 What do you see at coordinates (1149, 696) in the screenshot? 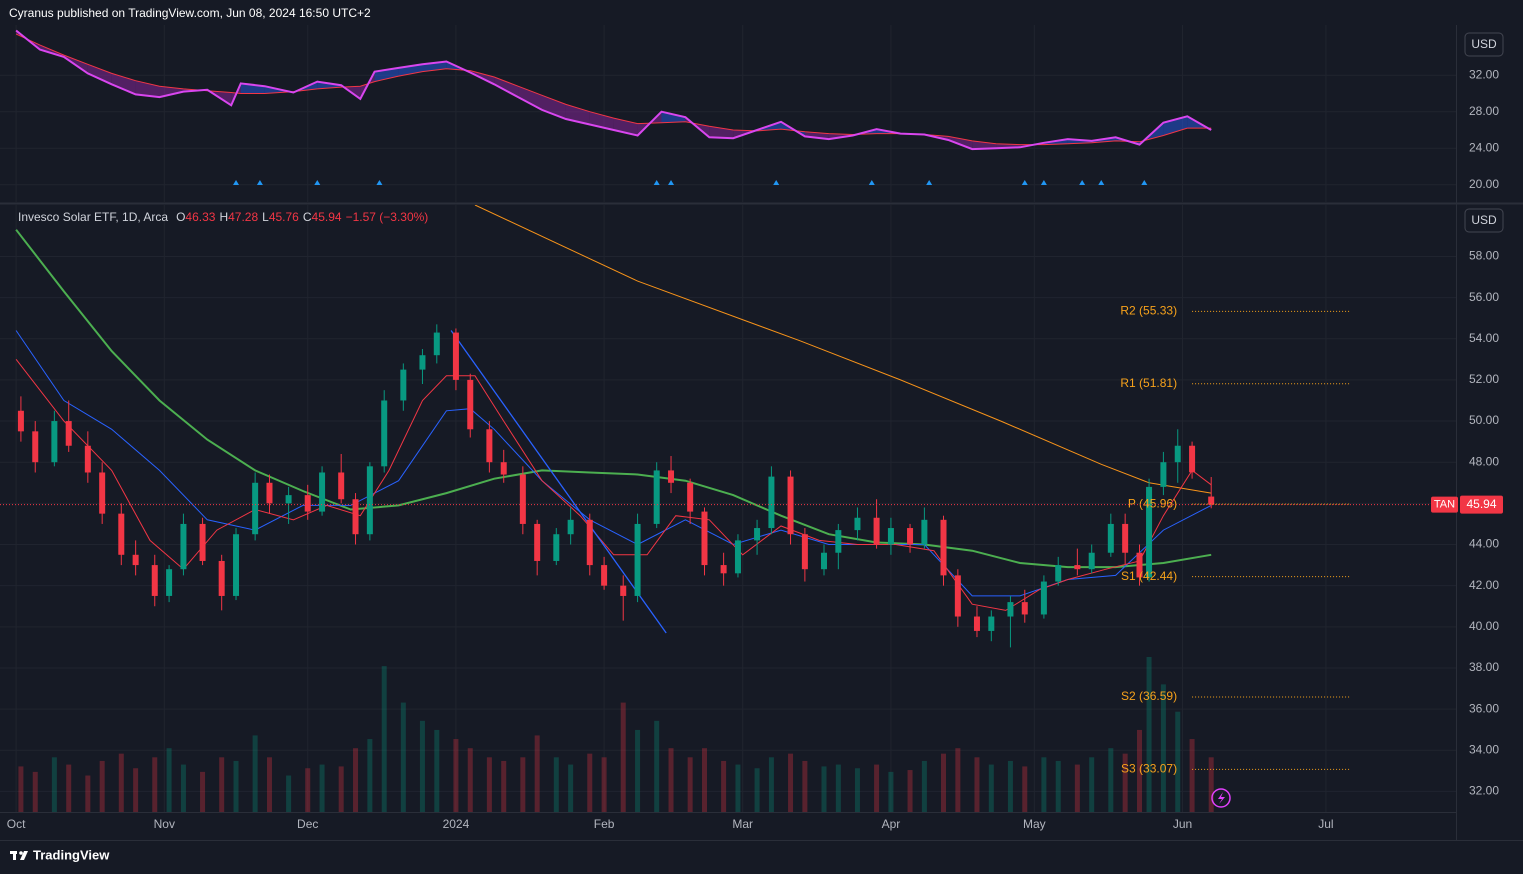
I see `pivot-label: S2 (36.59)` at bounding box center [1149, 696].